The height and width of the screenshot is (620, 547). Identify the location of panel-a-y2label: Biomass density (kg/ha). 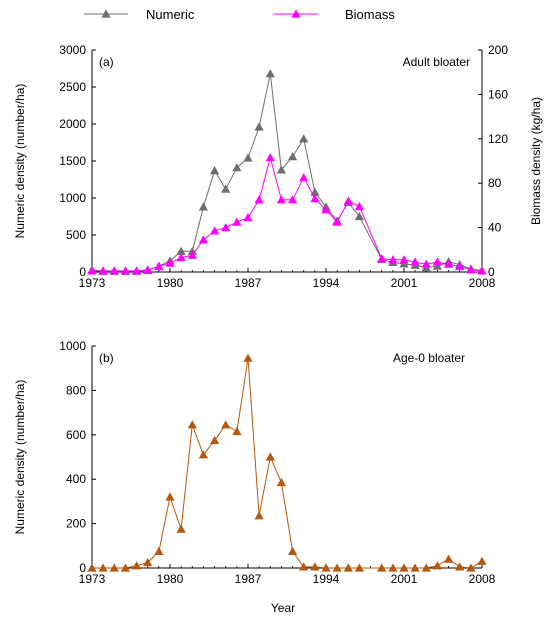
(536, 161).